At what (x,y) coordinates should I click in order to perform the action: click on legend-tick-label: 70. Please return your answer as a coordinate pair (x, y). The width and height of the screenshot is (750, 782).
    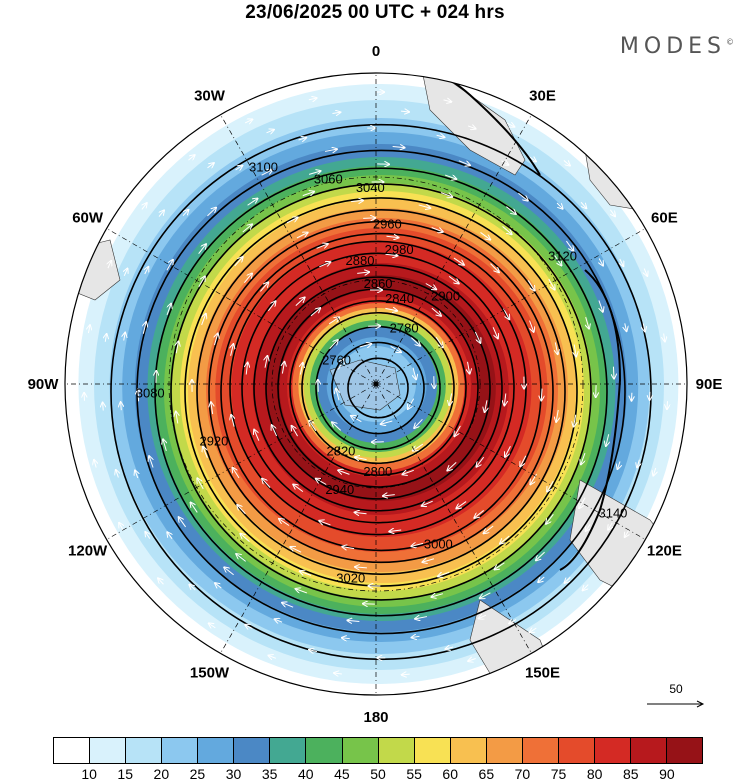
    Looking at the image, I should click on (522, 774).